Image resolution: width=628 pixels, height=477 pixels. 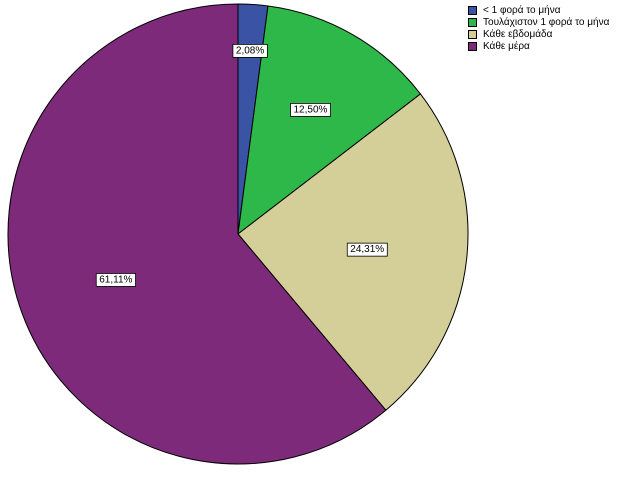 I want to click on slice-label: 12,50%, so click(x=310, y=110).